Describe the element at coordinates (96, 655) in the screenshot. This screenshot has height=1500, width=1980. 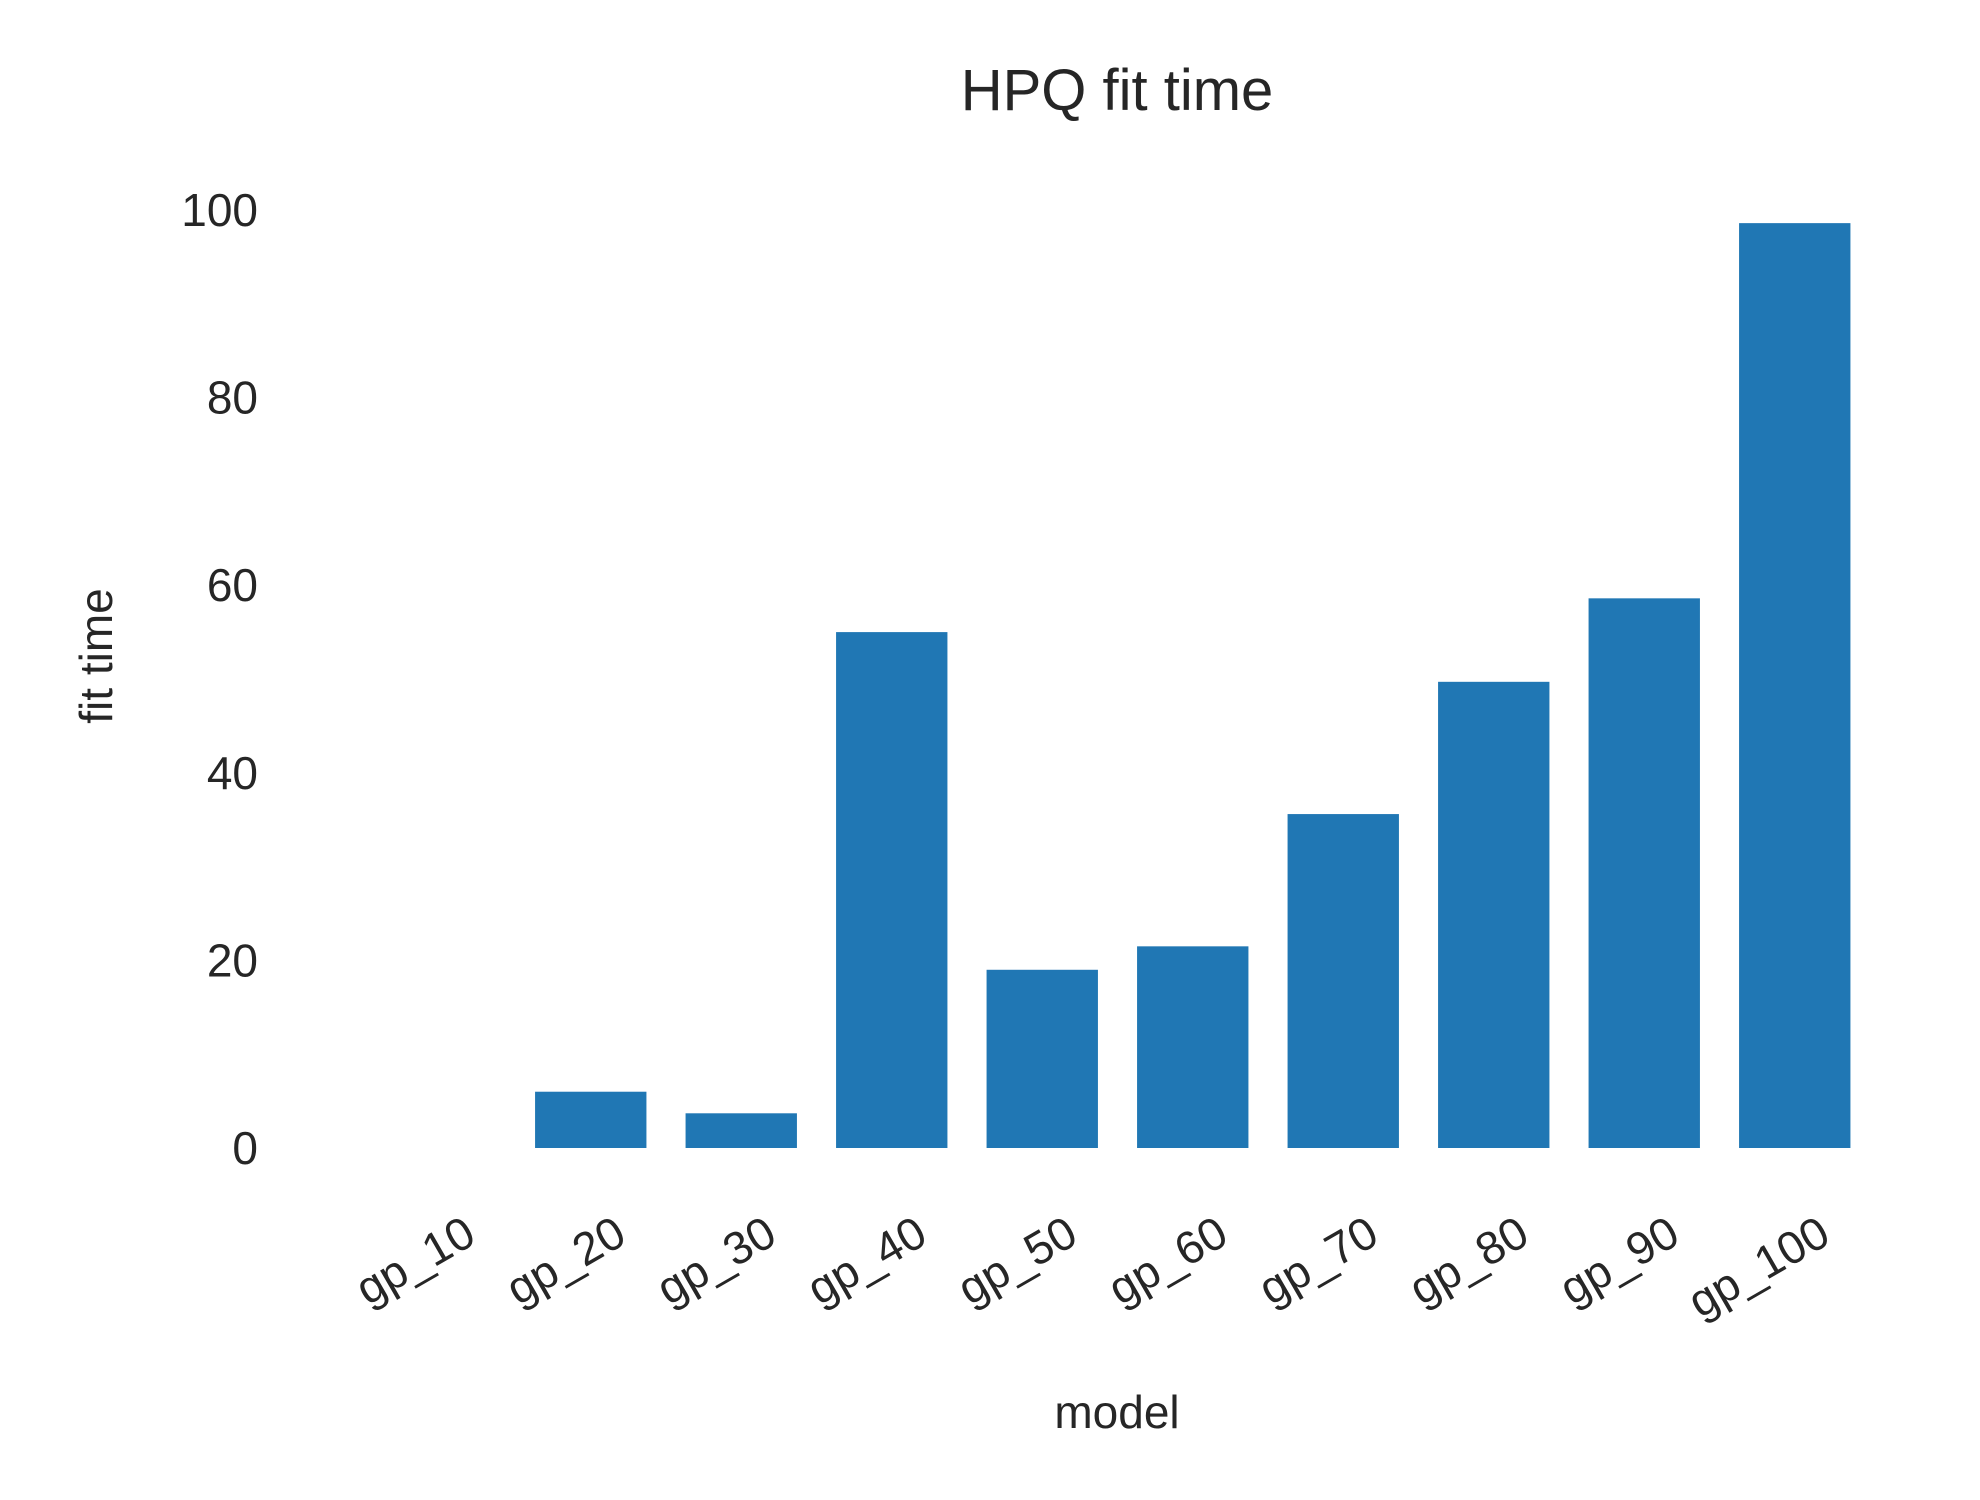
I see `y-axis-label: fit time` at that location.